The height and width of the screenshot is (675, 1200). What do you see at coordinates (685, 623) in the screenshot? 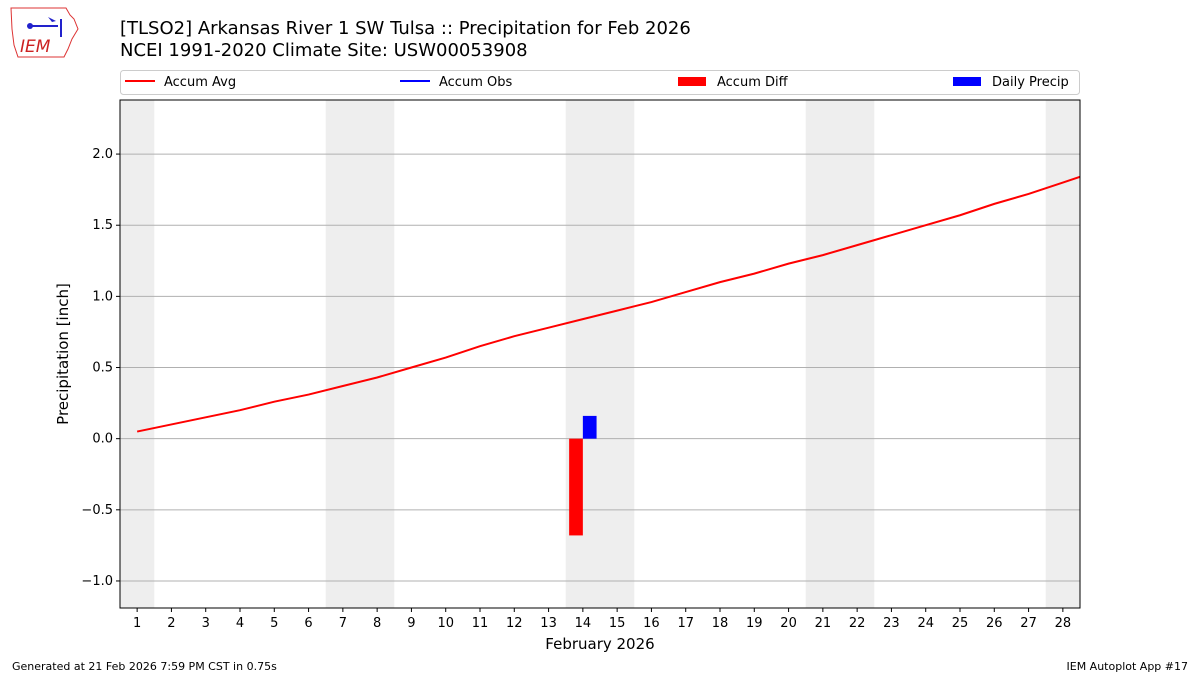
I see `x-tick-label: 17` at bounding box center [685, 623].